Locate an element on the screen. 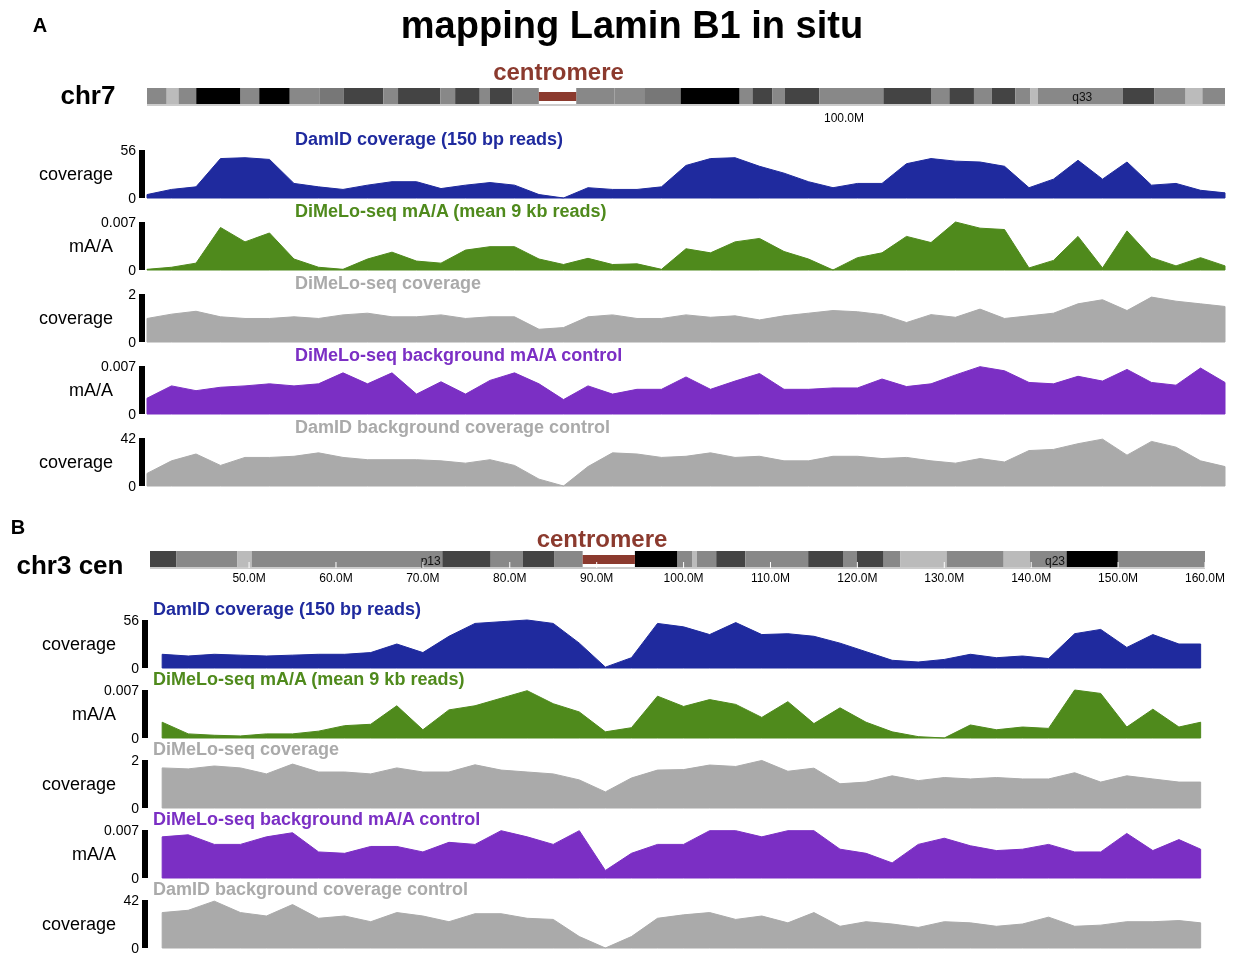 The height and width of the screenshot is (968, 1247). x-tick-label: 110.0M is located at coordinates (770, 578).